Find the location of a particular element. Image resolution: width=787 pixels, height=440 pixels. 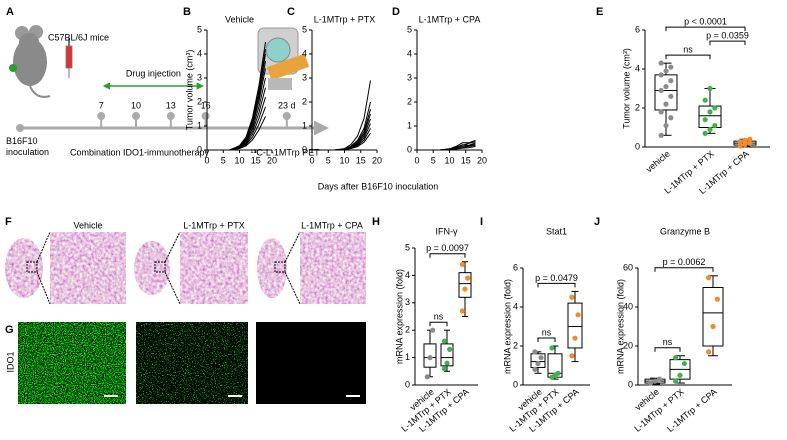

timeline-label: 23 d is located at coordinates (287, 105).